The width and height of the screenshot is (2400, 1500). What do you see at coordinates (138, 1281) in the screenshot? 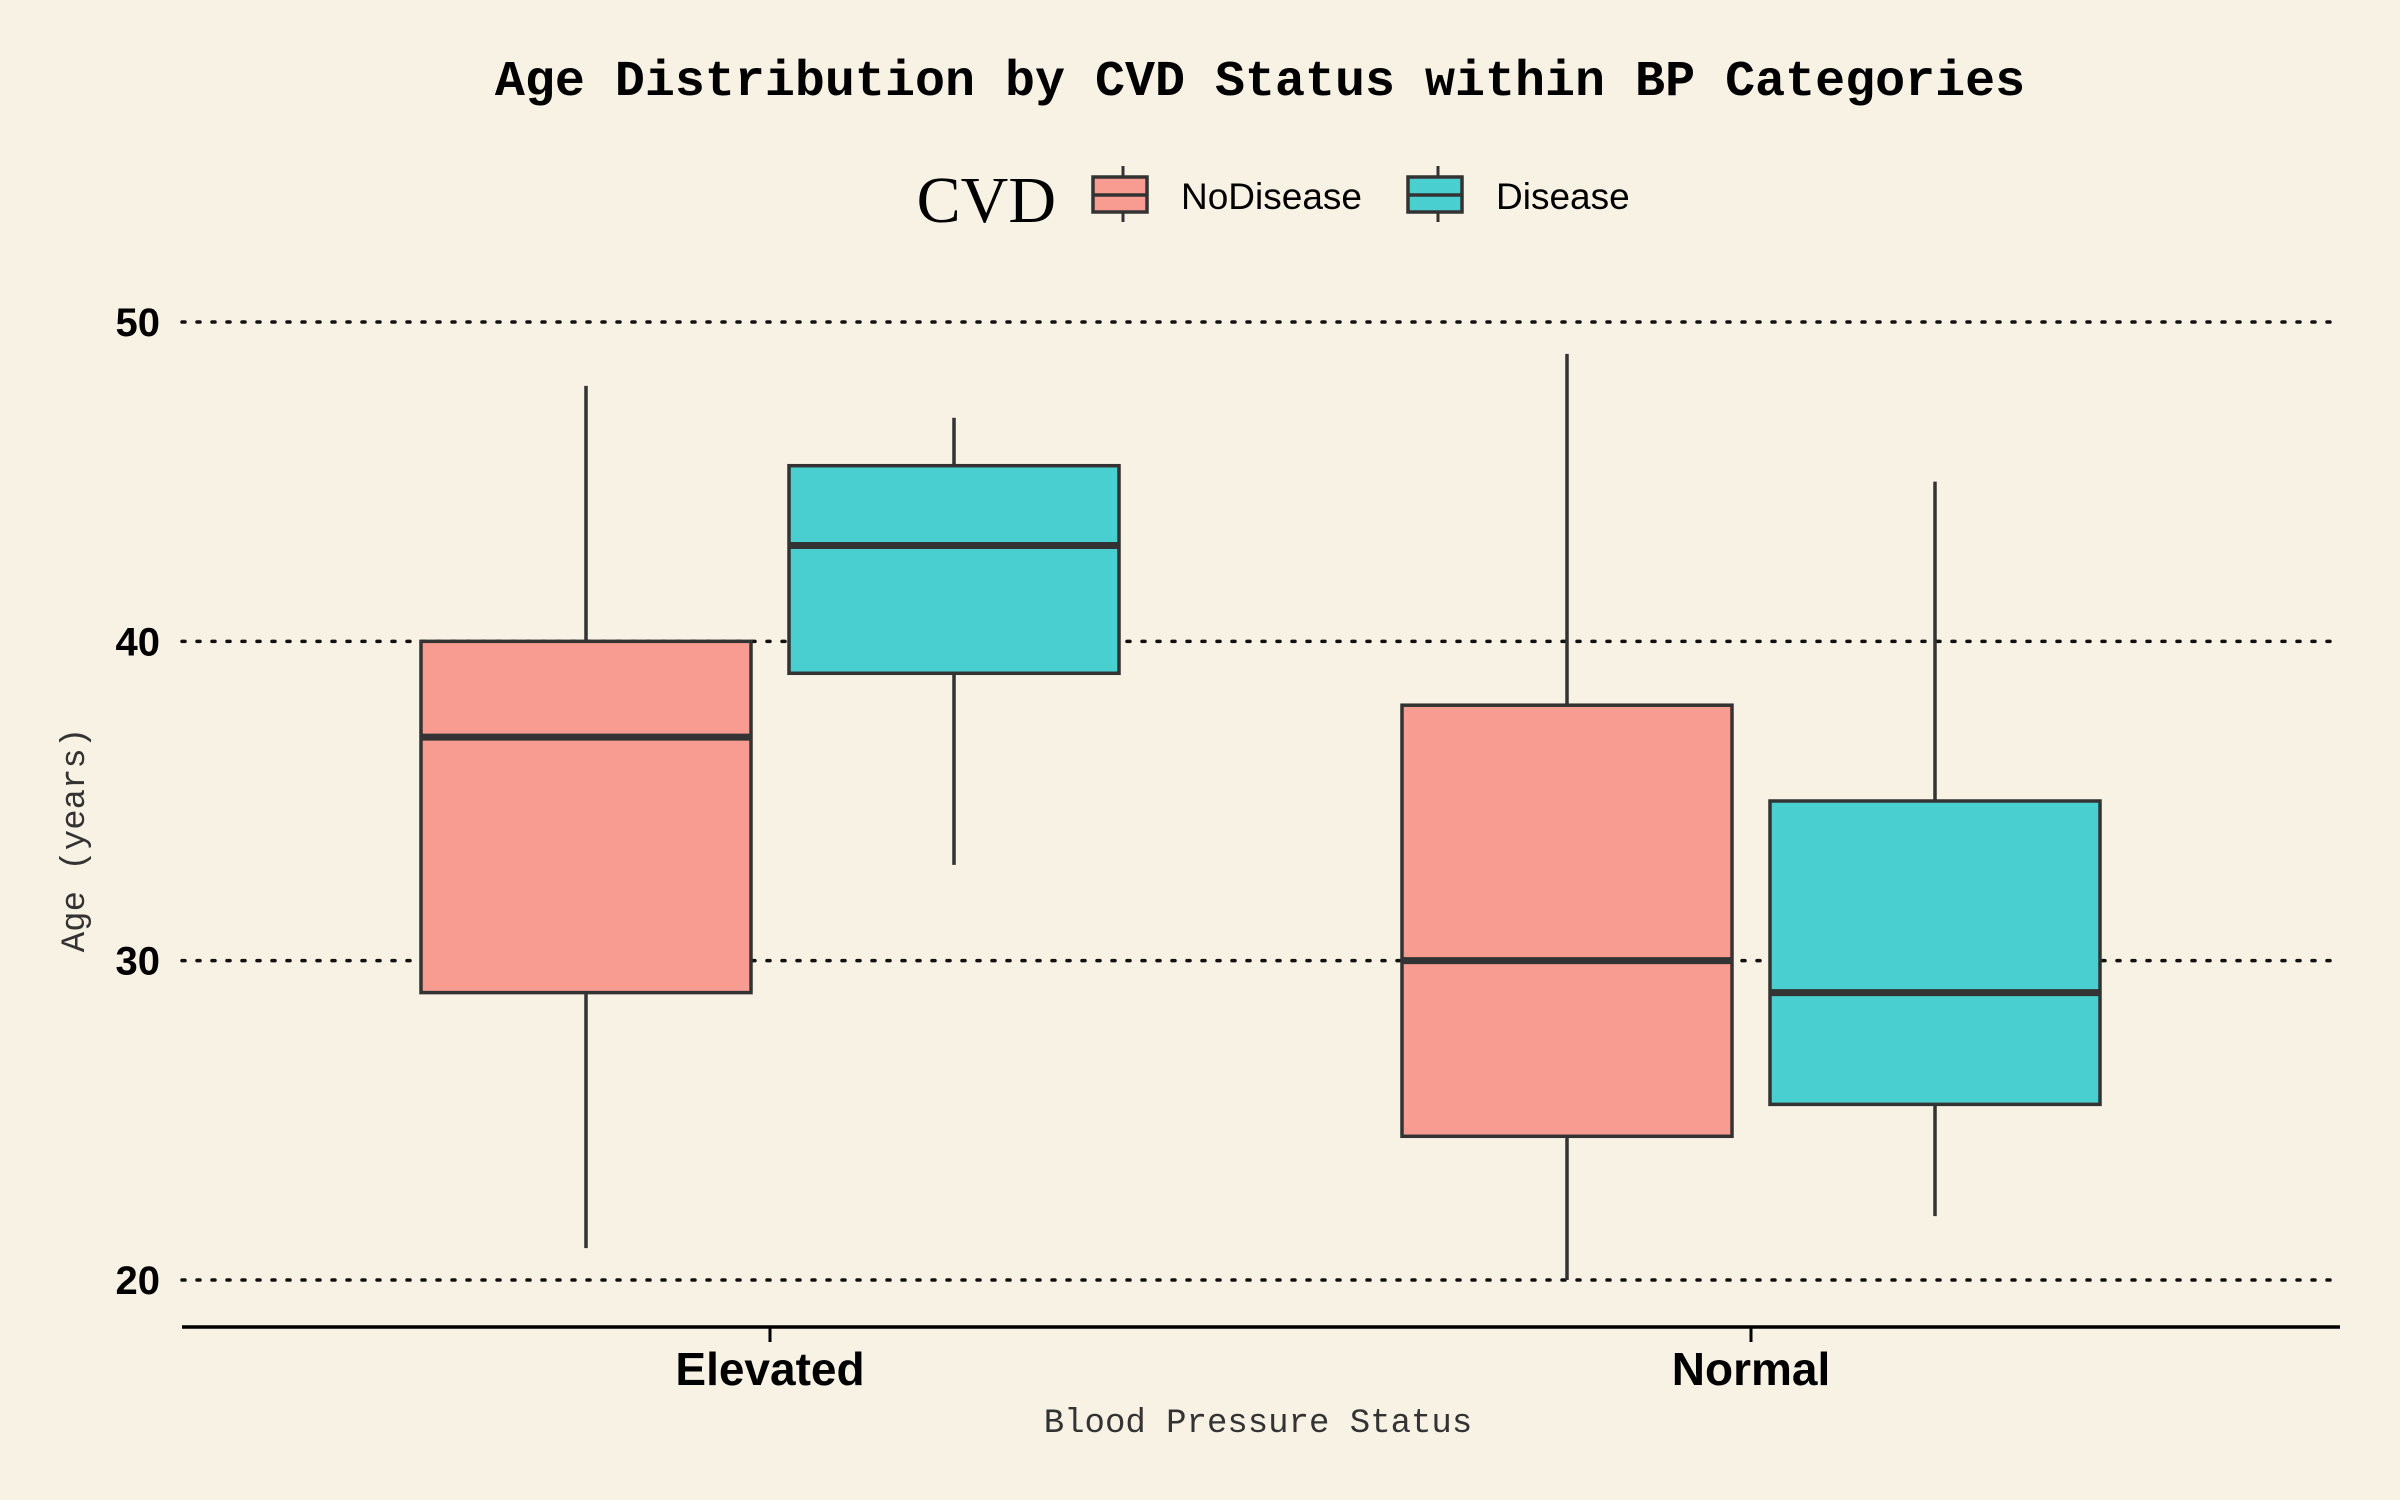
I see `y-tick-label: 20` at bounding box center [138, 1281].